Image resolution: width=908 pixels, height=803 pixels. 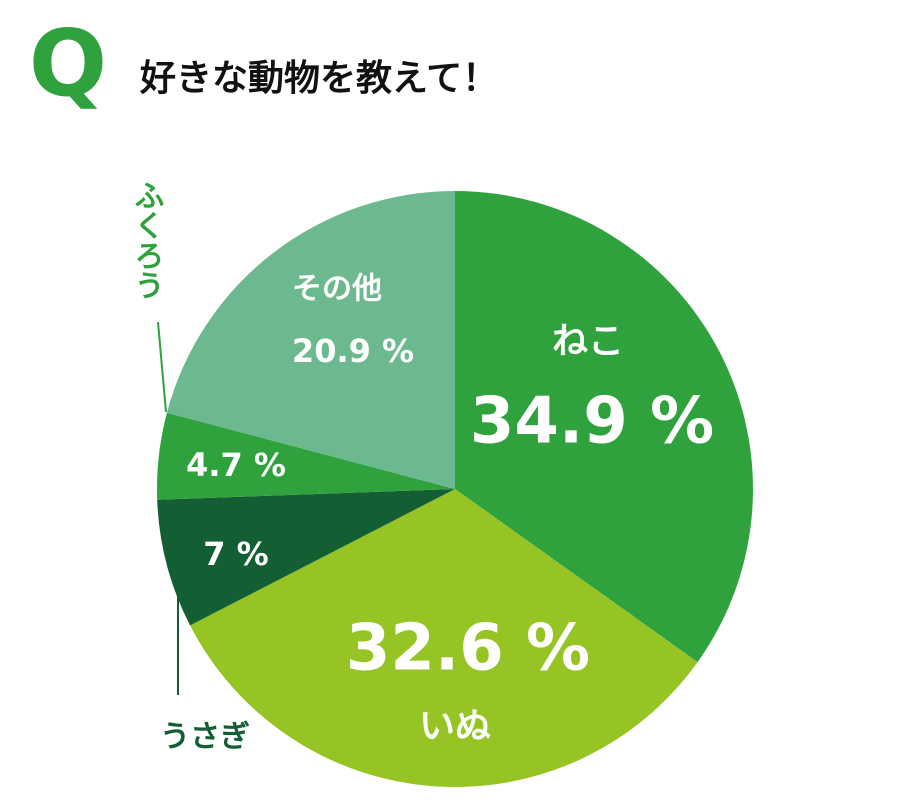 I want to click on q-label: Q, so click(x=68, y=63).